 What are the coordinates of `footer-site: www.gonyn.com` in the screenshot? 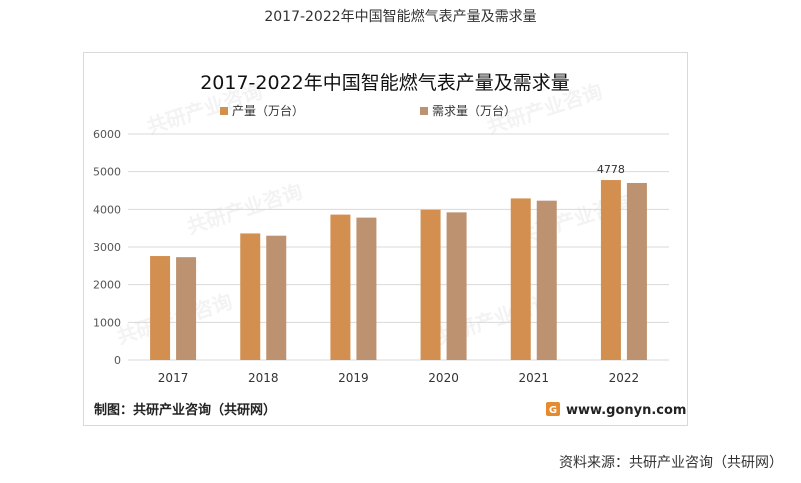 It's located at (626, 410).